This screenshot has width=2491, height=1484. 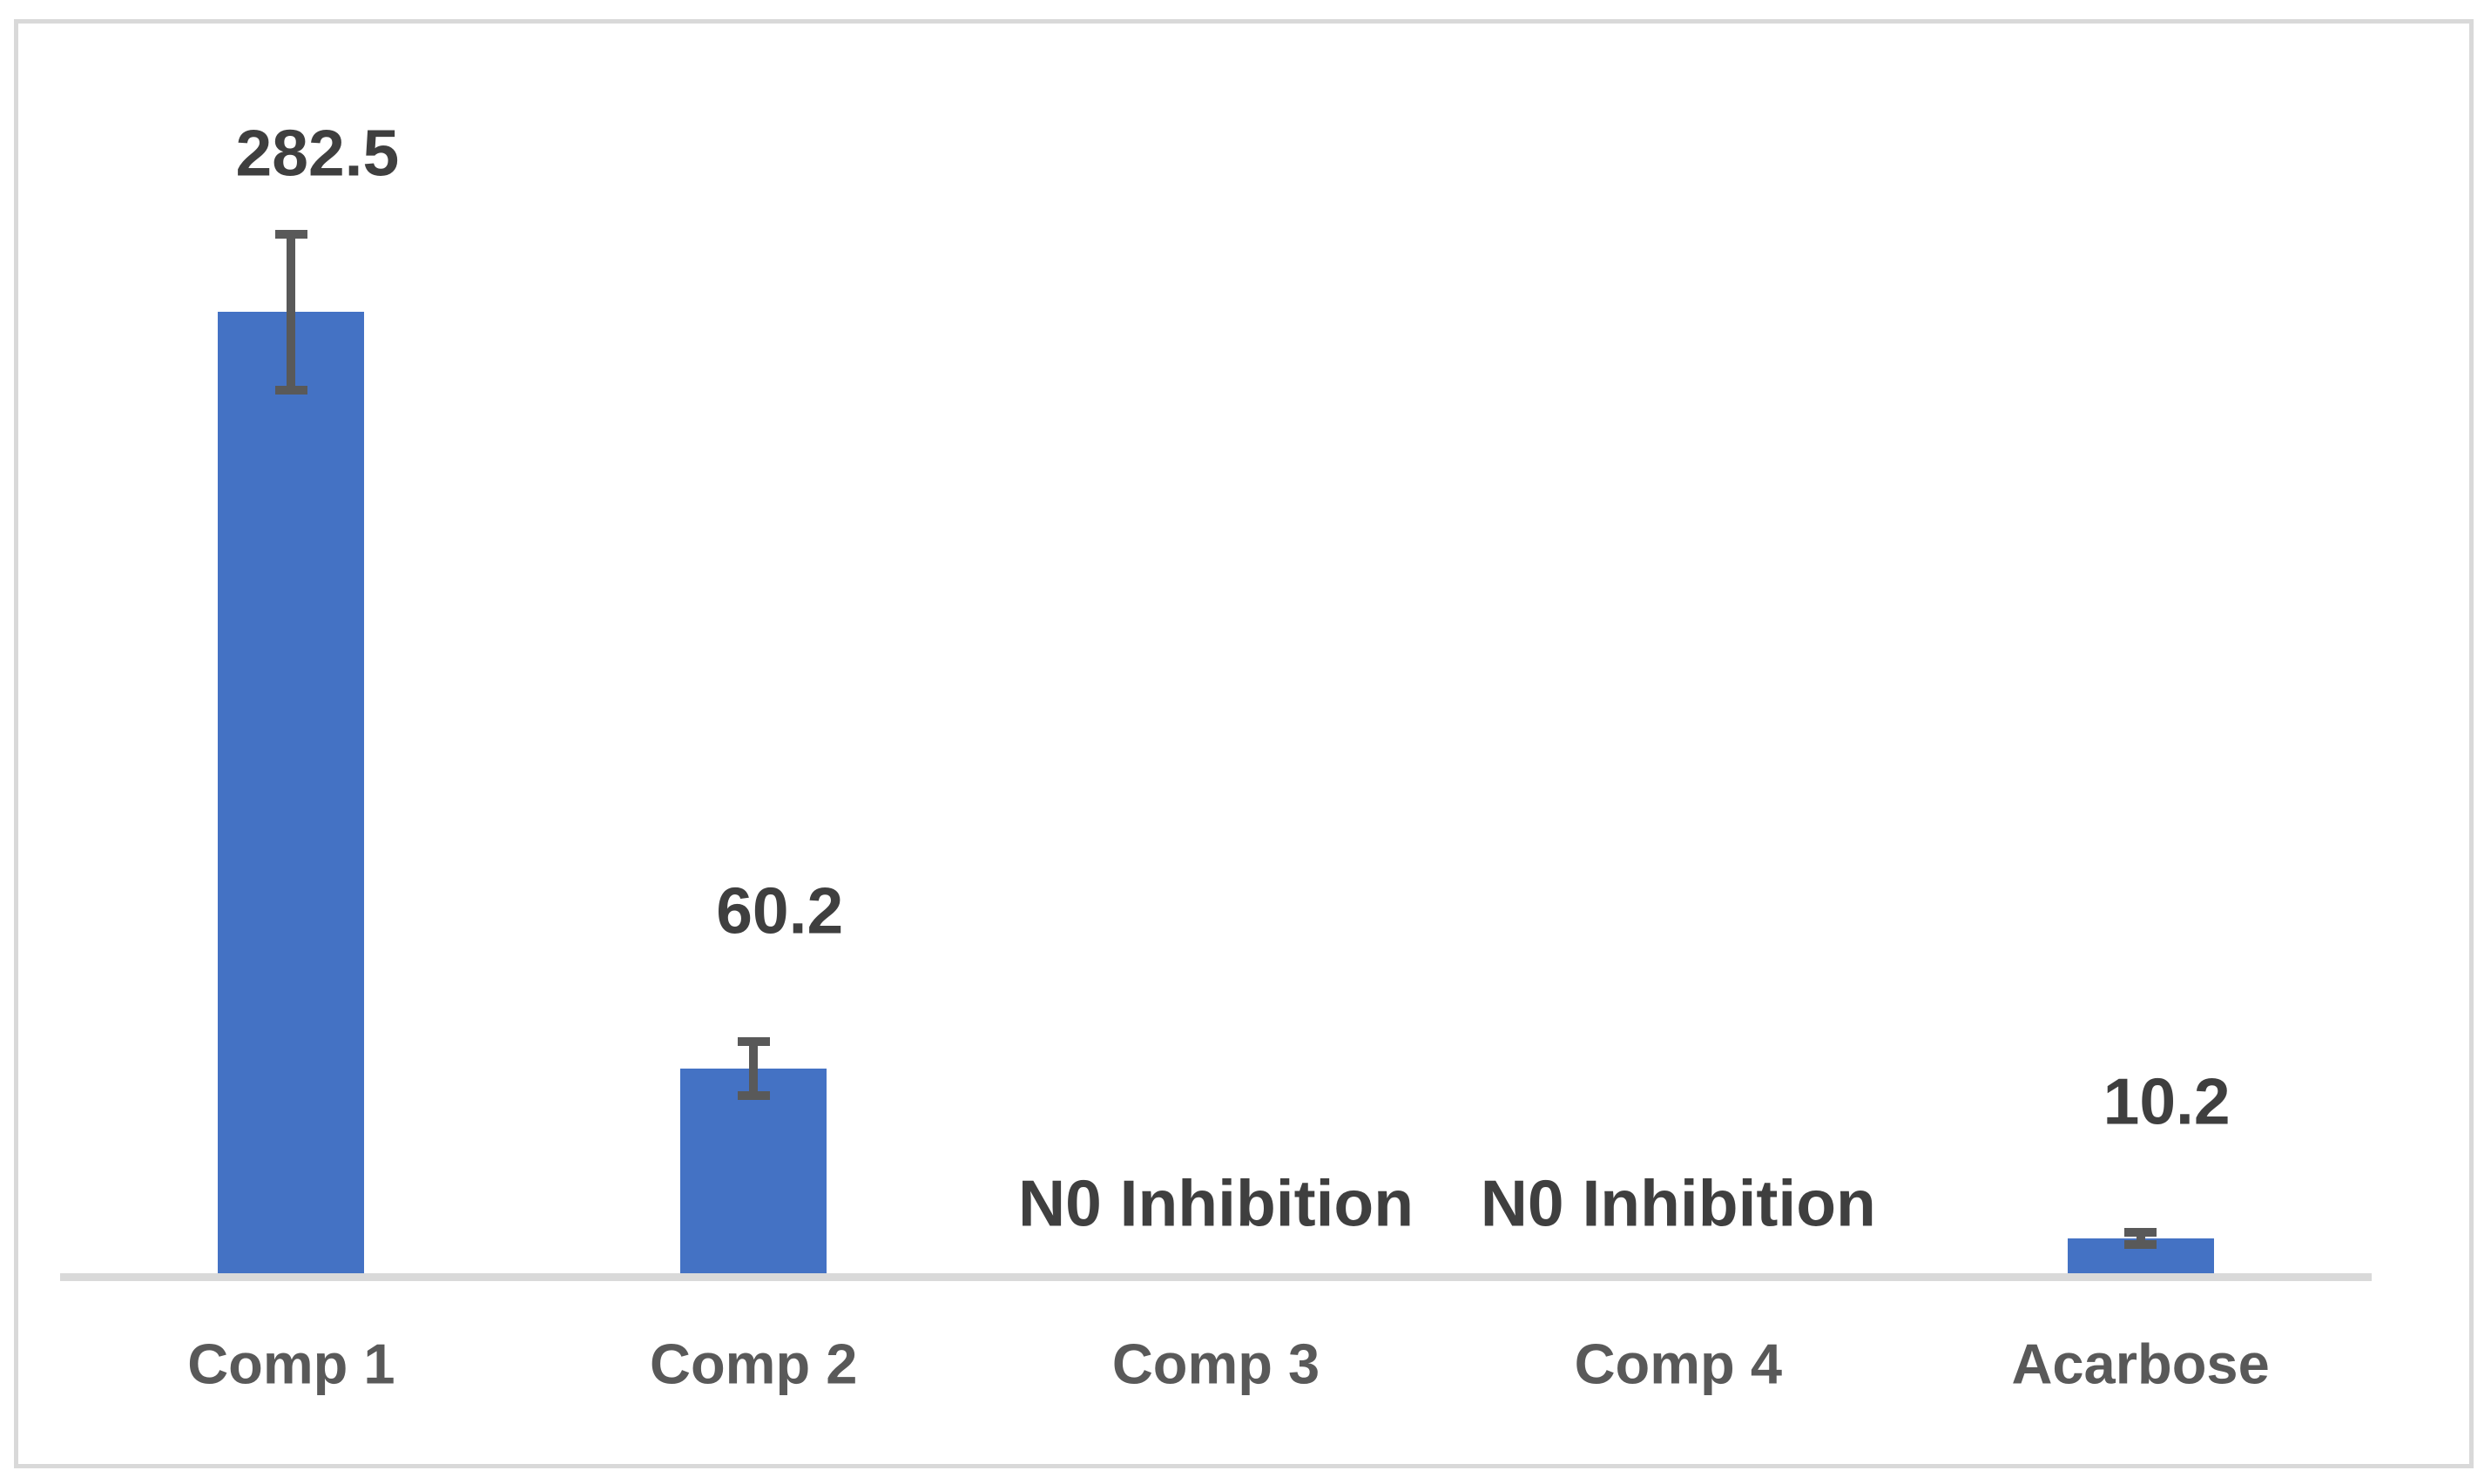 I want to click on category-label: Acarbose, so click(x=2140, y=1364).